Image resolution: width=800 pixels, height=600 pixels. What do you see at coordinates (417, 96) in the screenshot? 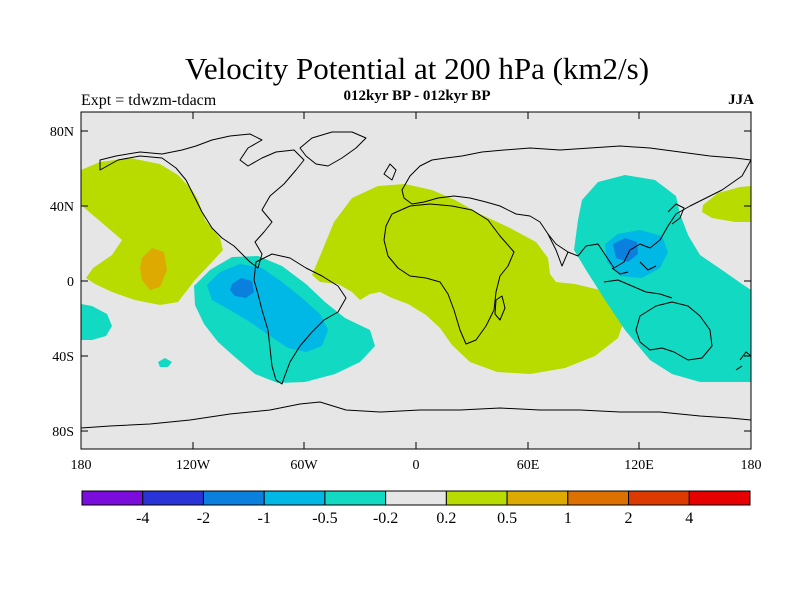
I see `map-subtitle: 012kyr BP - 012kyr BP` at bounding box center [417, 96].